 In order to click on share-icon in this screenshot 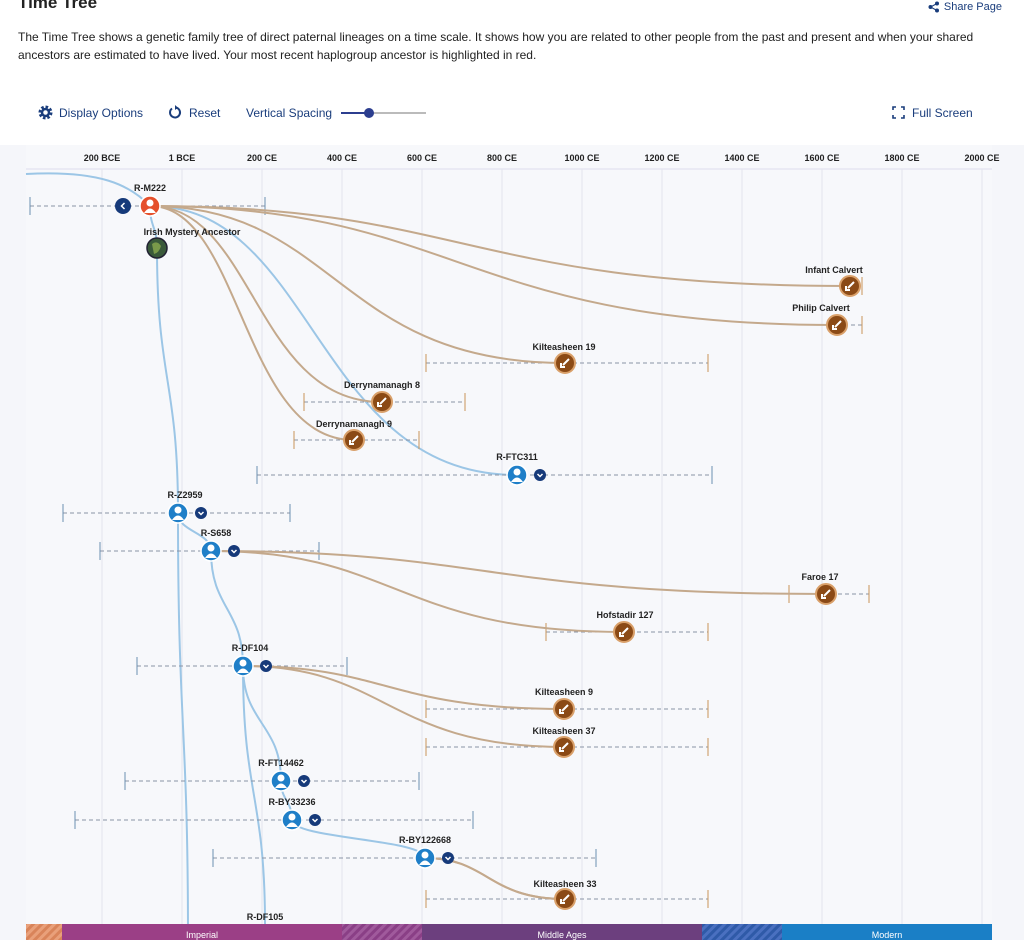, I will do `click(933, 7)`.